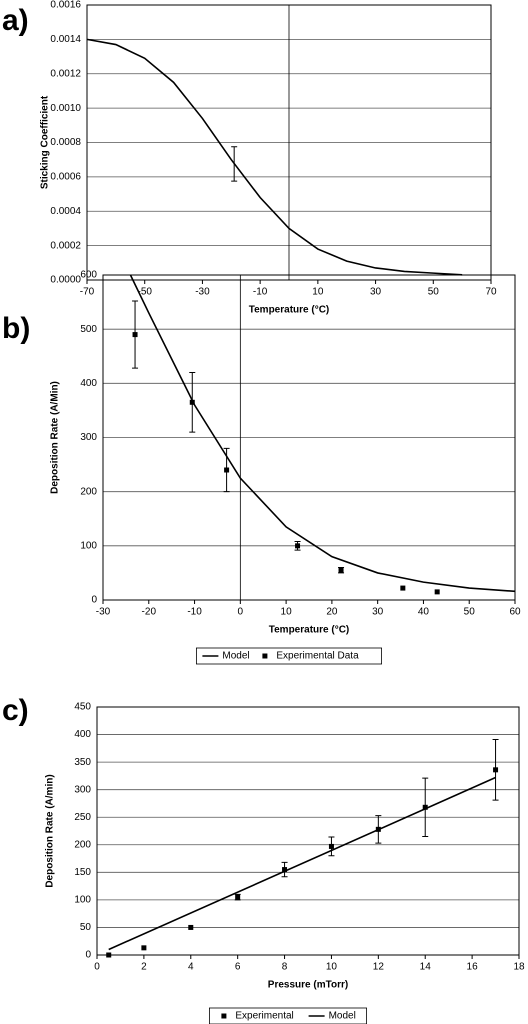 Image resolution: width=528 pixels, height=1024 pixels. What do you see at coordinates (238, 967) in the screenshot?
I see `x-tick-label: 6` at bounding box center [238, 967].